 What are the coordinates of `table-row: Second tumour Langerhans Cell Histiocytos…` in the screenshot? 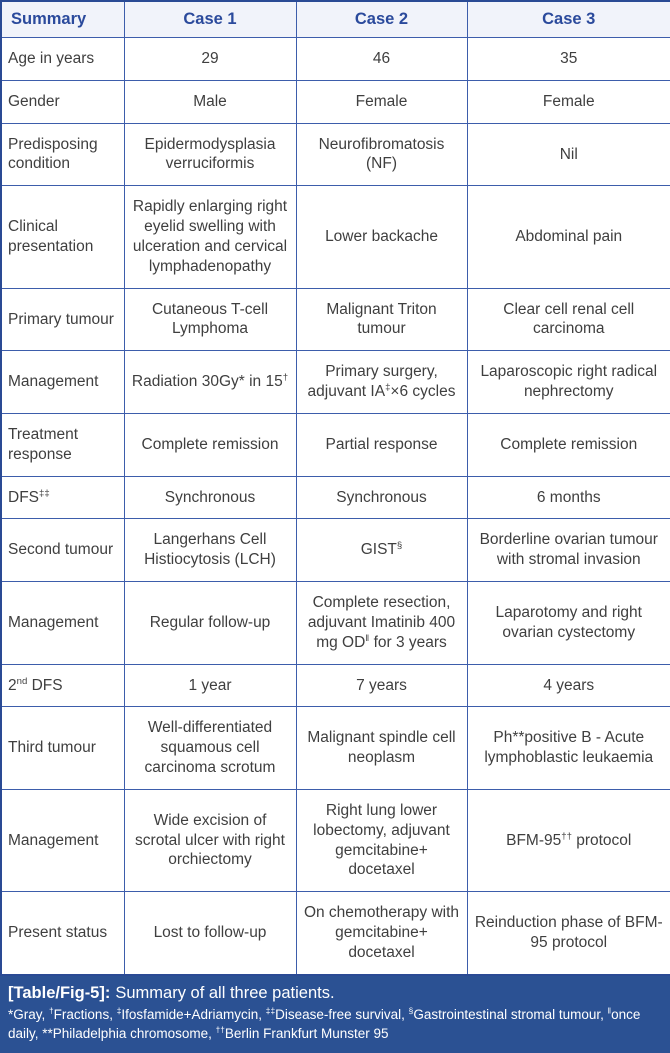 It's located at (335, 550).